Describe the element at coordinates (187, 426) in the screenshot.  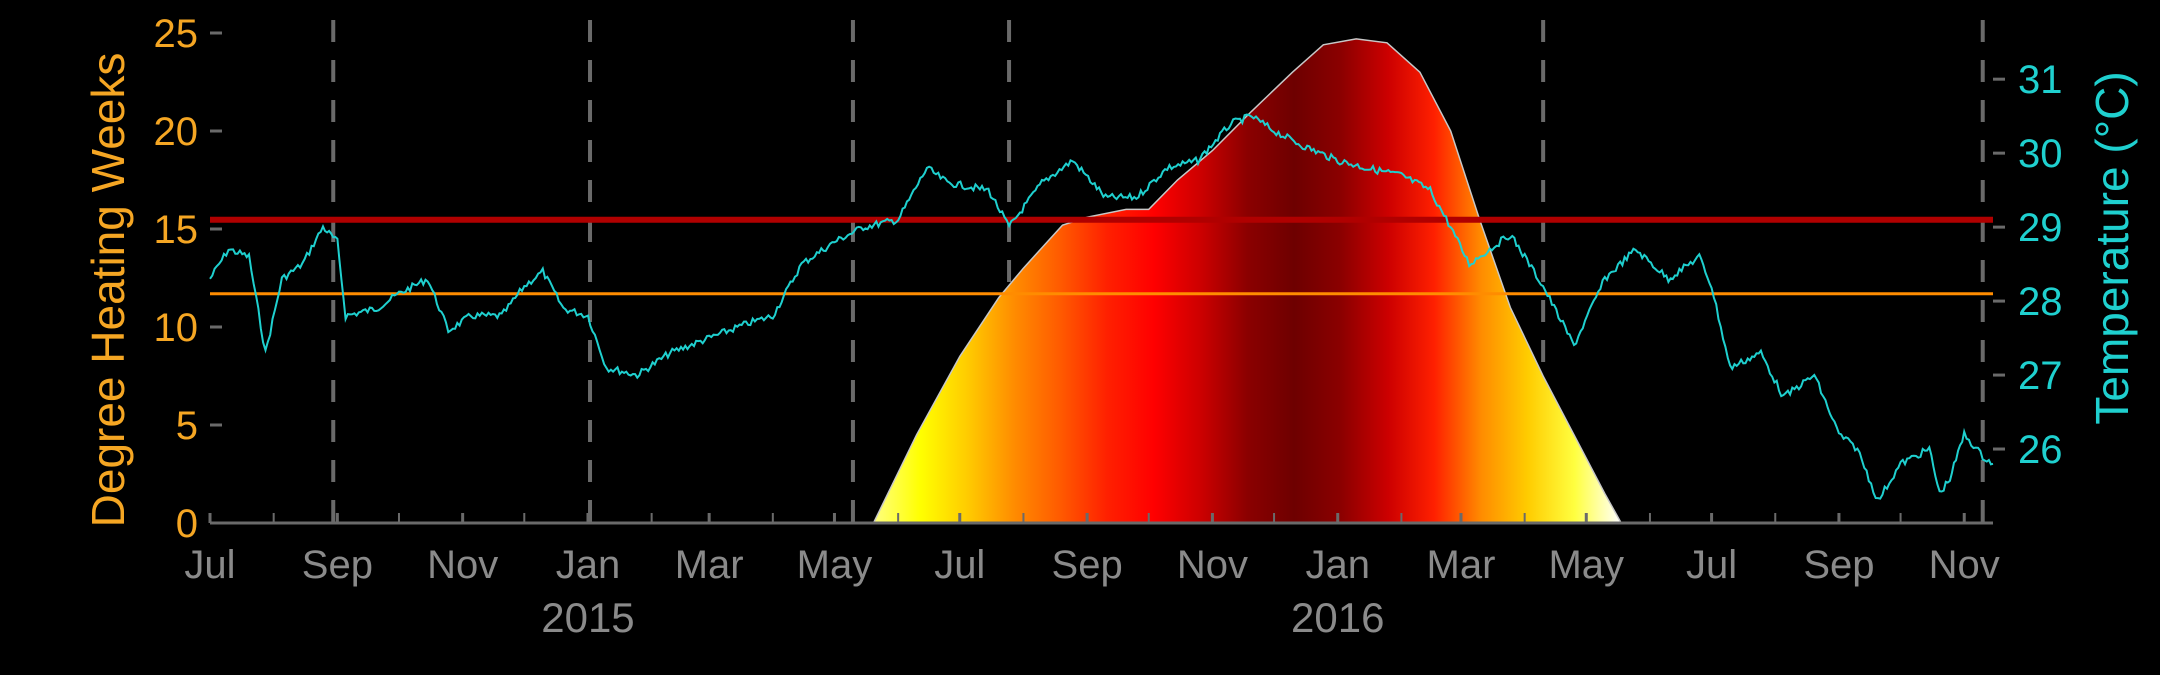
I see `y-left-tick-label: 5` at that location.